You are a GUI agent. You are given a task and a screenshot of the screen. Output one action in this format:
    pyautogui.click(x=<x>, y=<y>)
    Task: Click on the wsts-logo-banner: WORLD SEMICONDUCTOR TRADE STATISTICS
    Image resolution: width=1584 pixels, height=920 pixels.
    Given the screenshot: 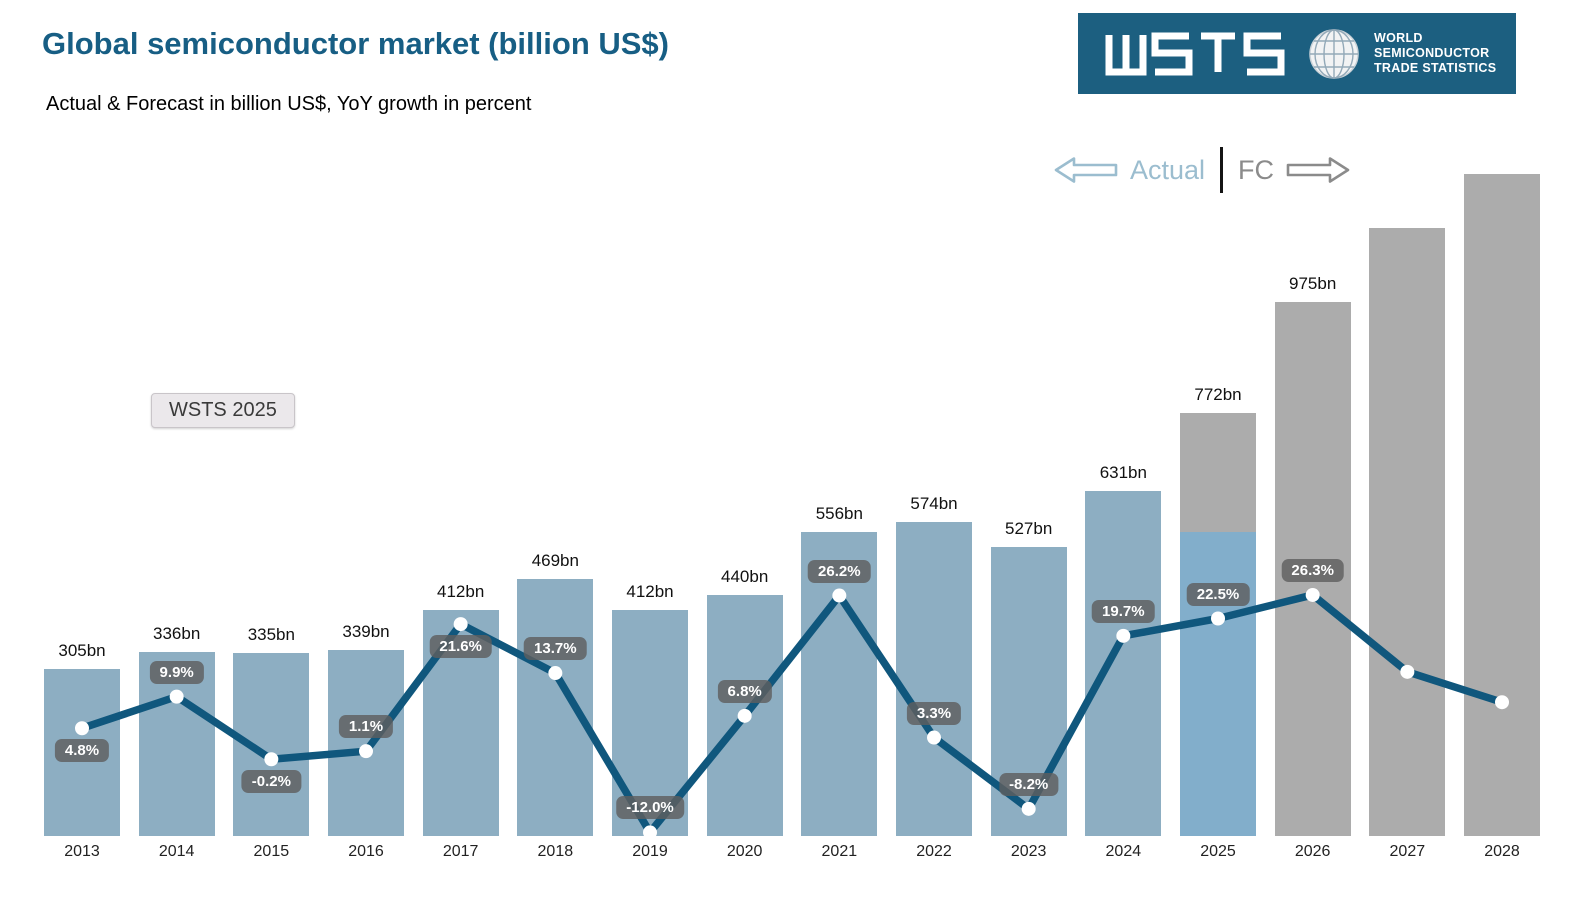 What is the action you would take?
    pyautogui.click(x=1297, y=53)
    